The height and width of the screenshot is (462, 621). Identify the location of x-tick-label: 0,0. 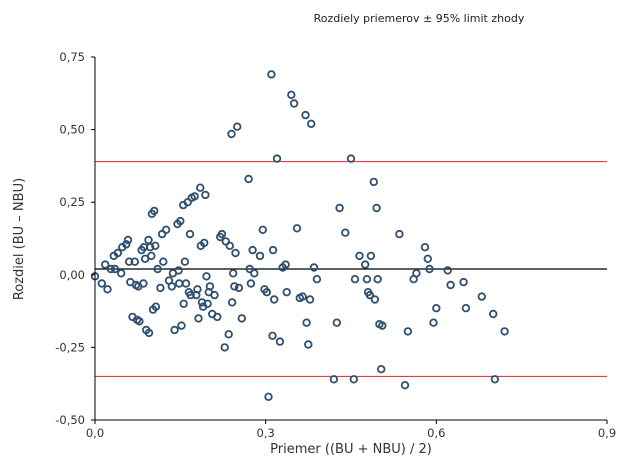
(95, 433).